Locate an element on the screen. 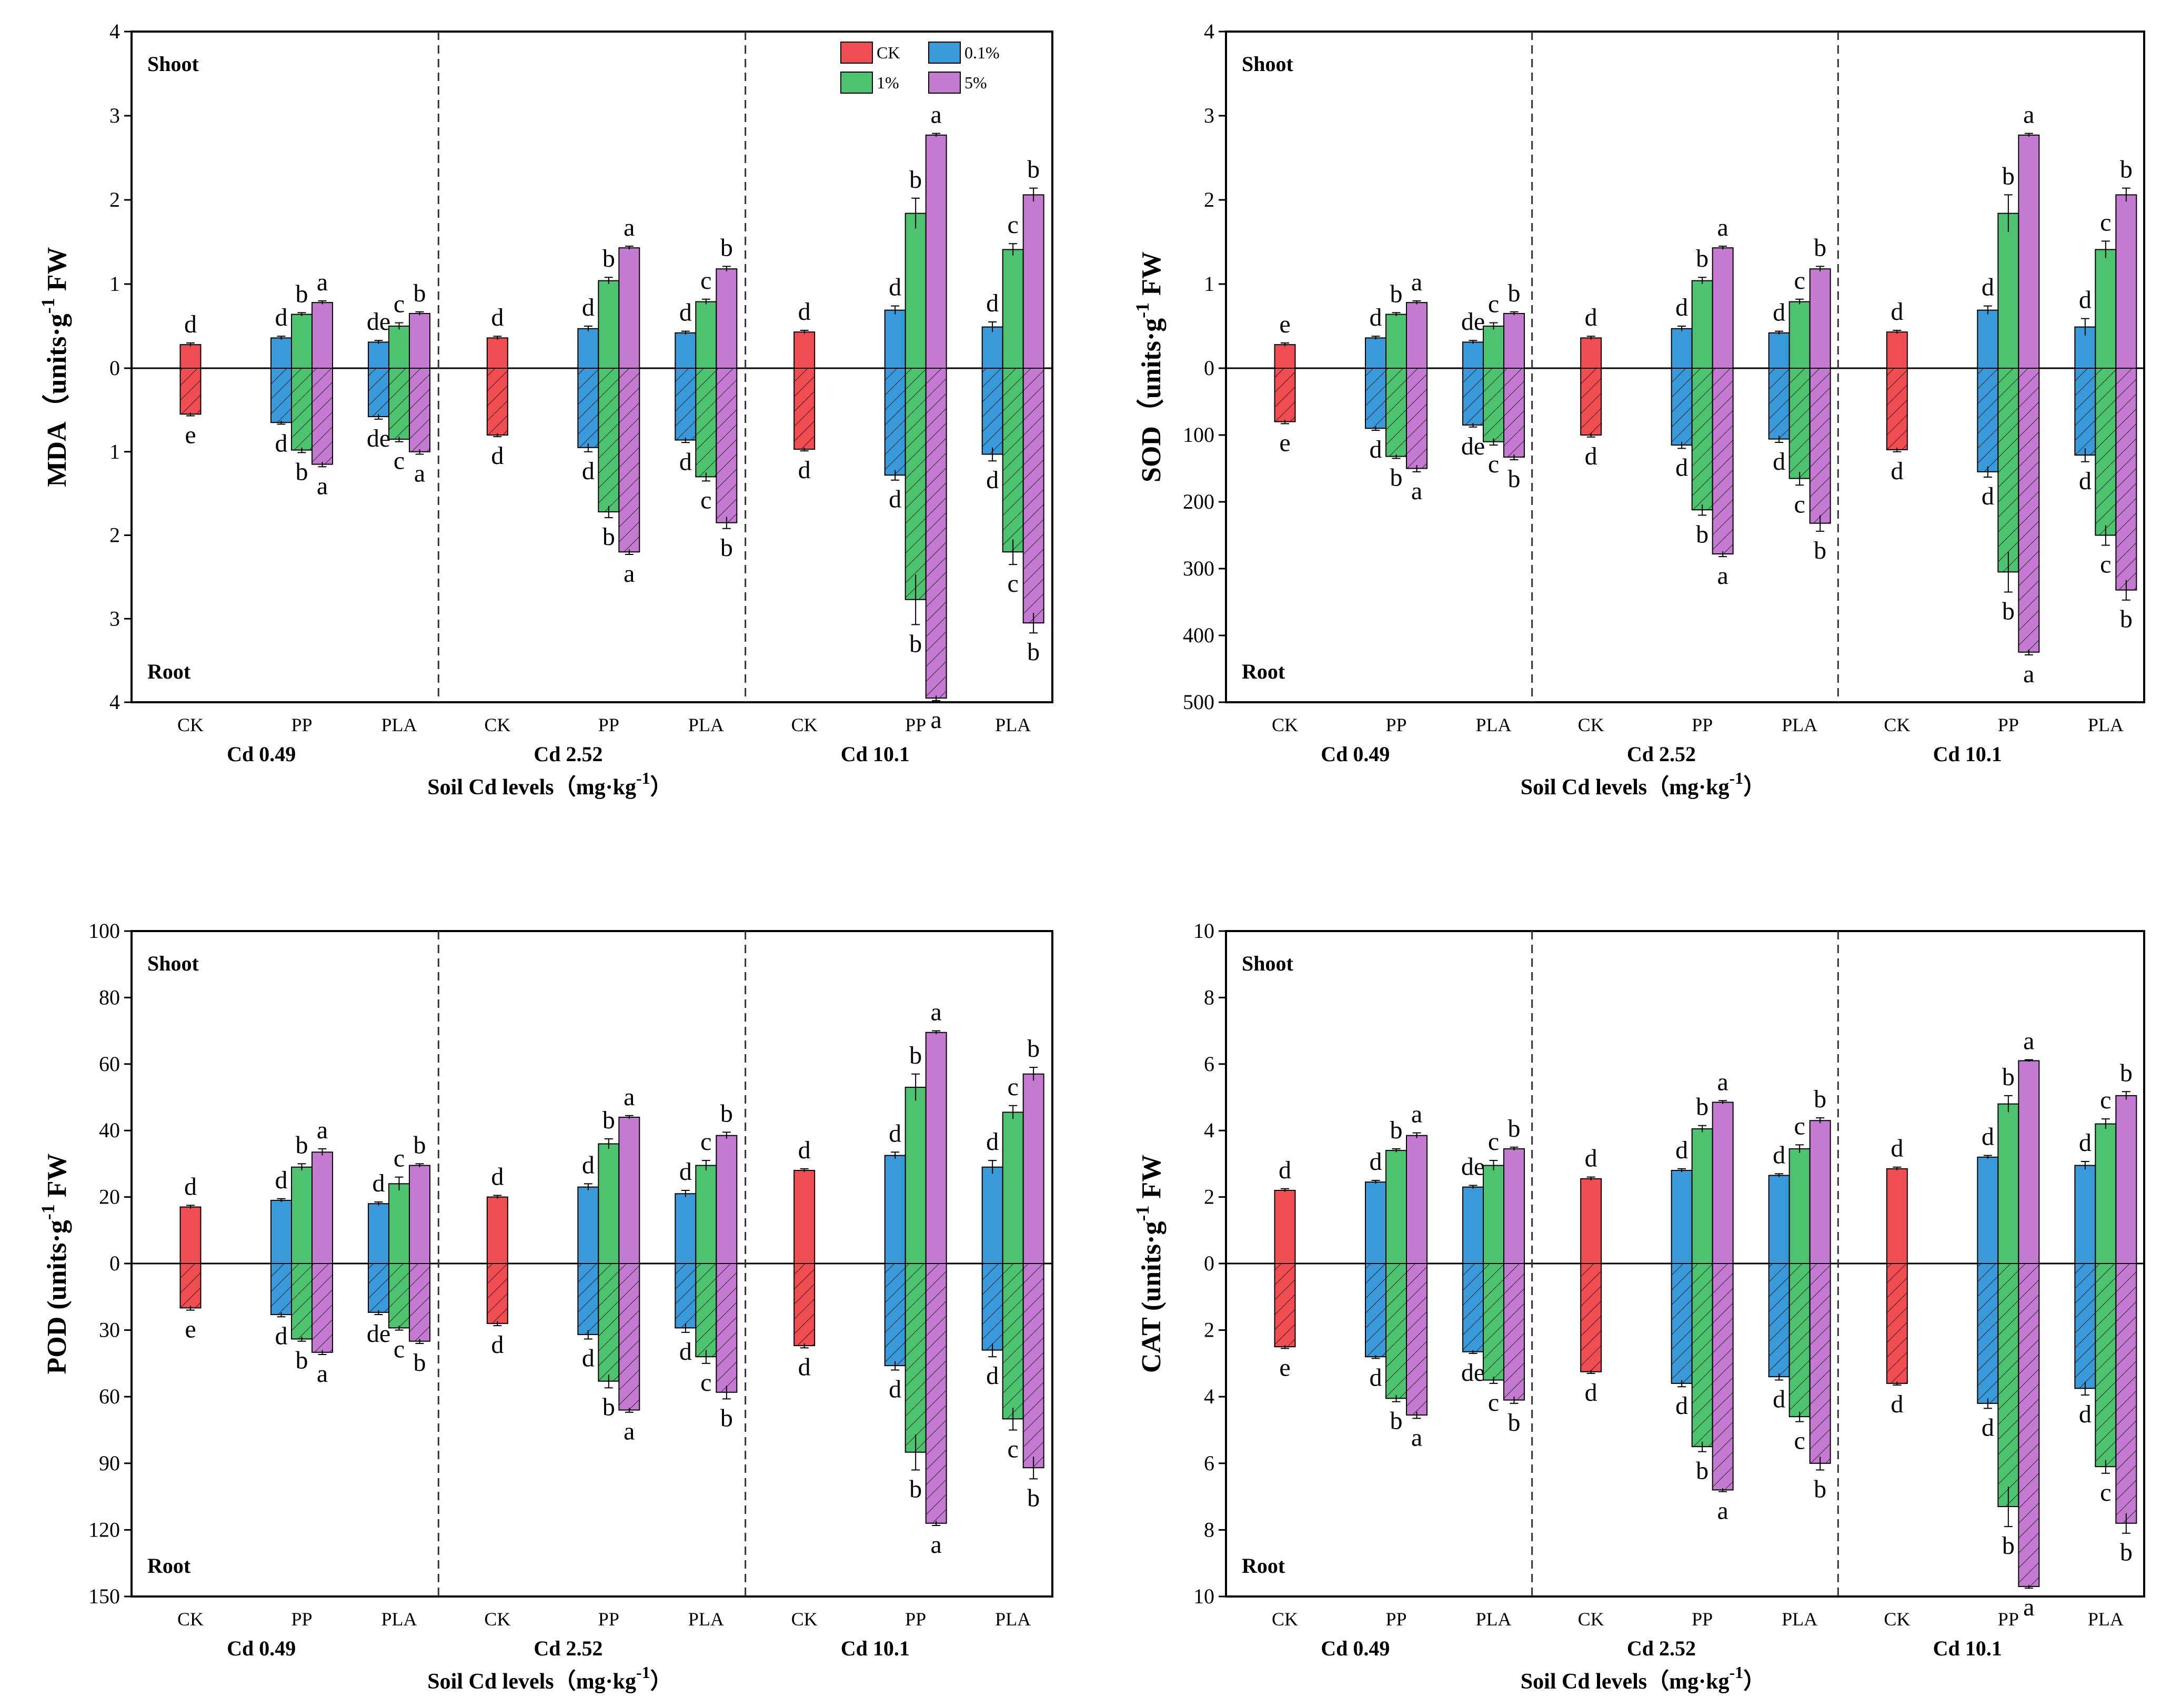 The width and height of the screenshot is (2161, 1708). y-tick-label: 1 is located at coordinates (114, 284).